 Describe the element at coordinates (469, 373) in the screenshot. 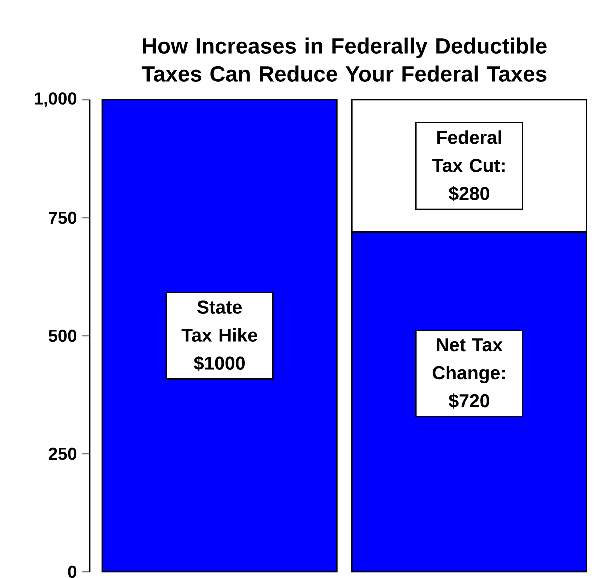

I see `annotation: Net Tax Change: $720` at that location.